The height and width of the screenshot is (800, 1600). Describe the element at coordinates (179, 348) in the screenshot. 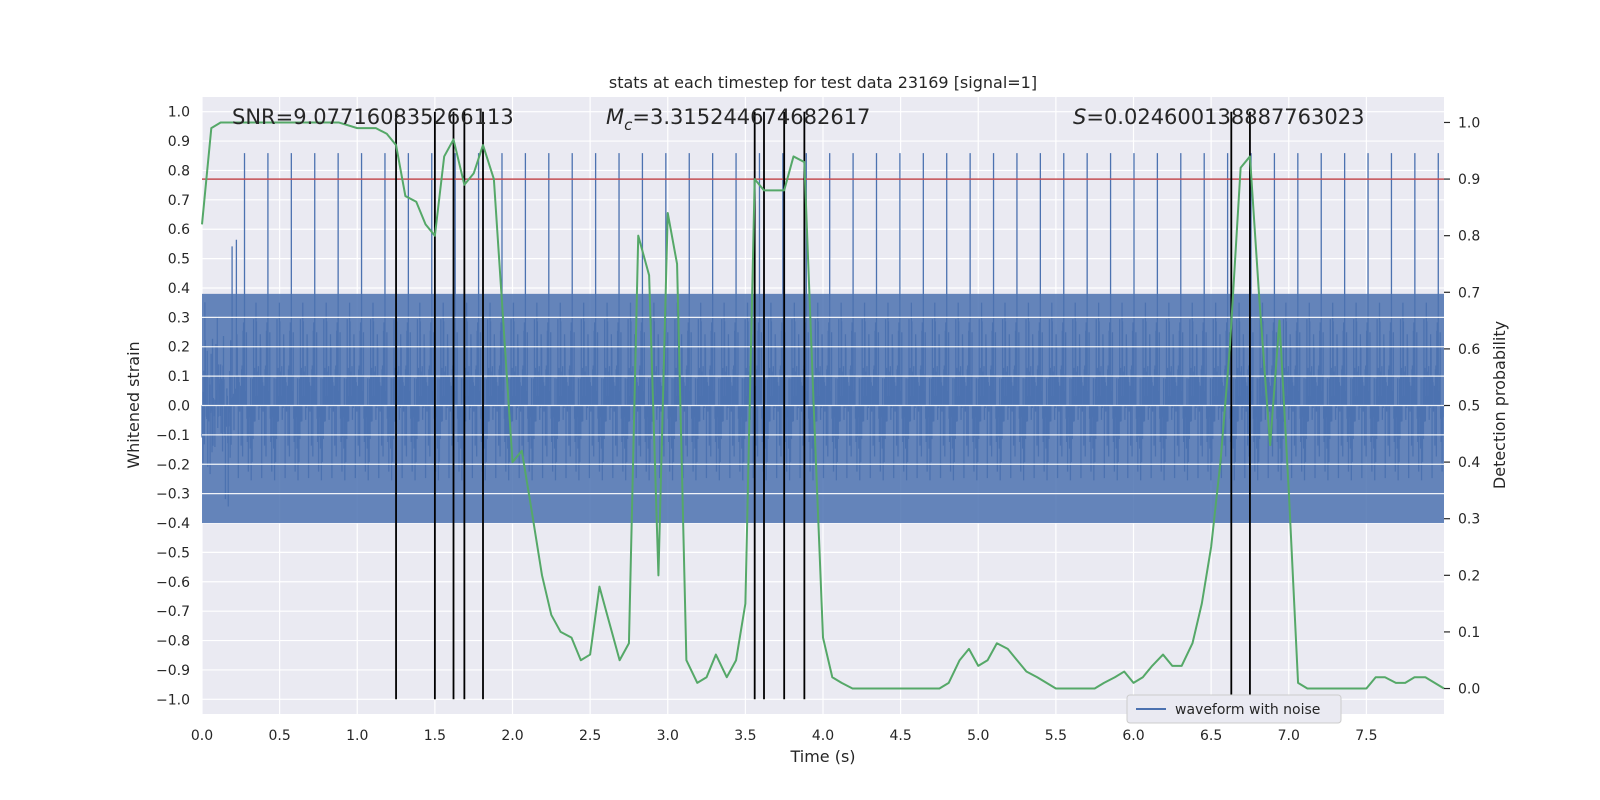

I see `y-left-tick-label: 0.2` at that location.